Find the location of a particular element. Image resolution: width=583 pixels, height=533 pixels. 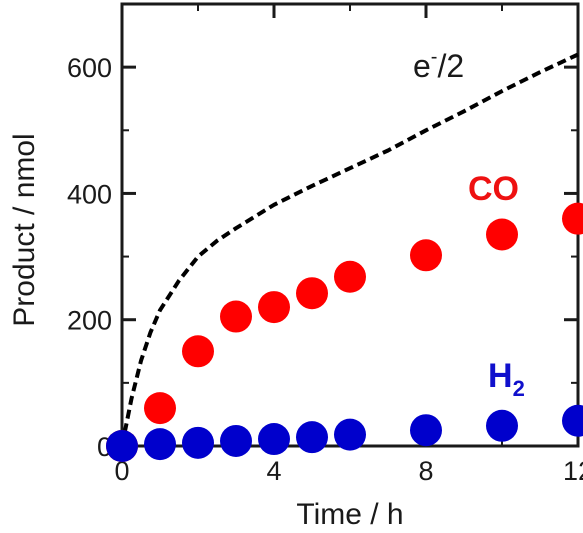

x-tick-label: 0 is located at coordinates (121, 471).